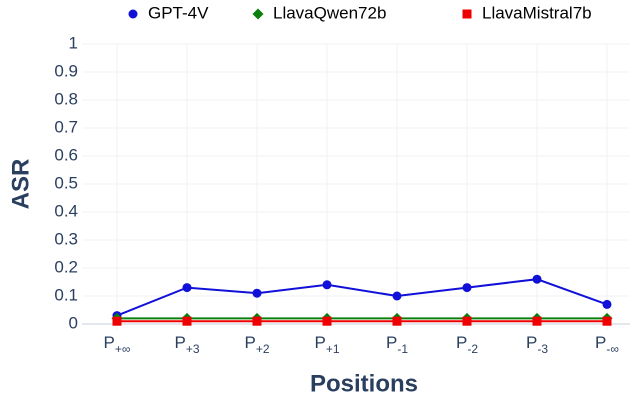 The width and height of the screenshot is (636, 405). I want to click on x-axis-title: Positions, so click(364, 383).